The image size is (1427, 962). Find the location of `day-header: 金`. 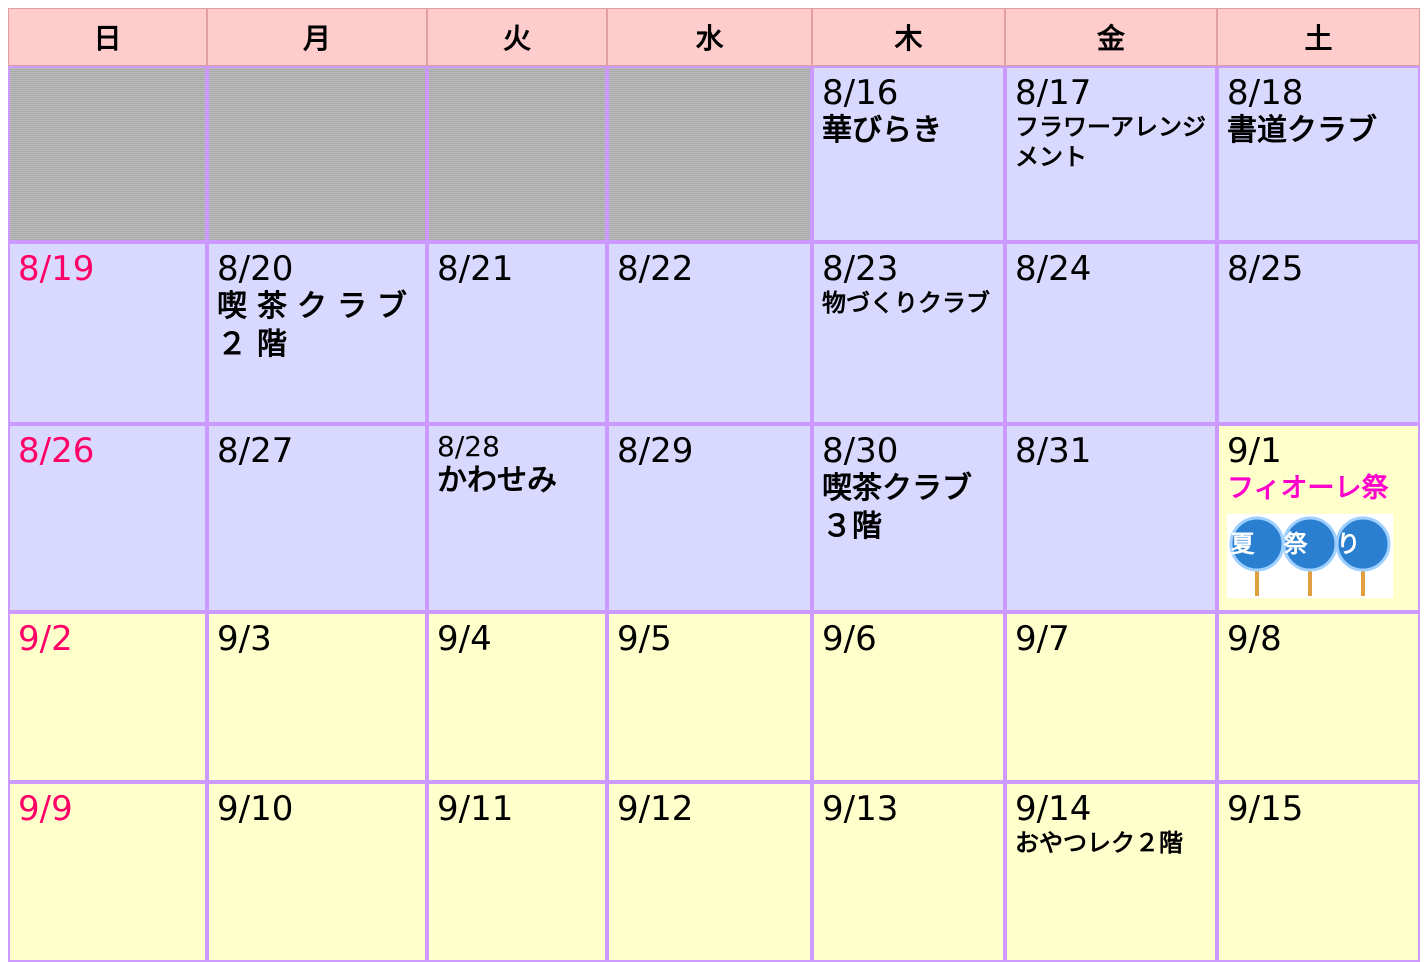

day-header: 金 is located at coordinates (1111, 37).